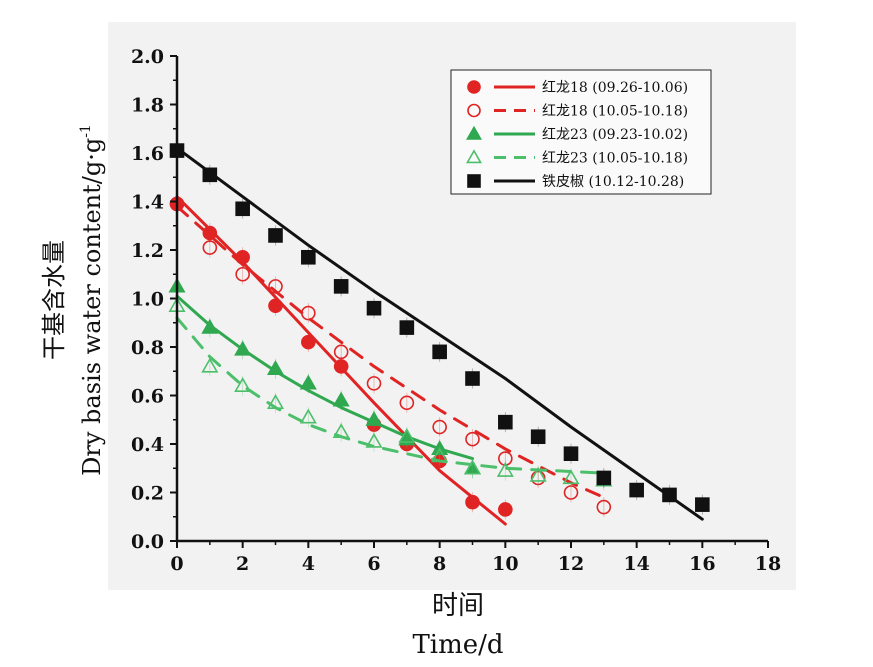 The height and width of the screenshot is (667, 873). What do you see at coordinates (308, 564) in the screenshot?
I see `x-tick-label: 4` at bounding box center [308, 564].